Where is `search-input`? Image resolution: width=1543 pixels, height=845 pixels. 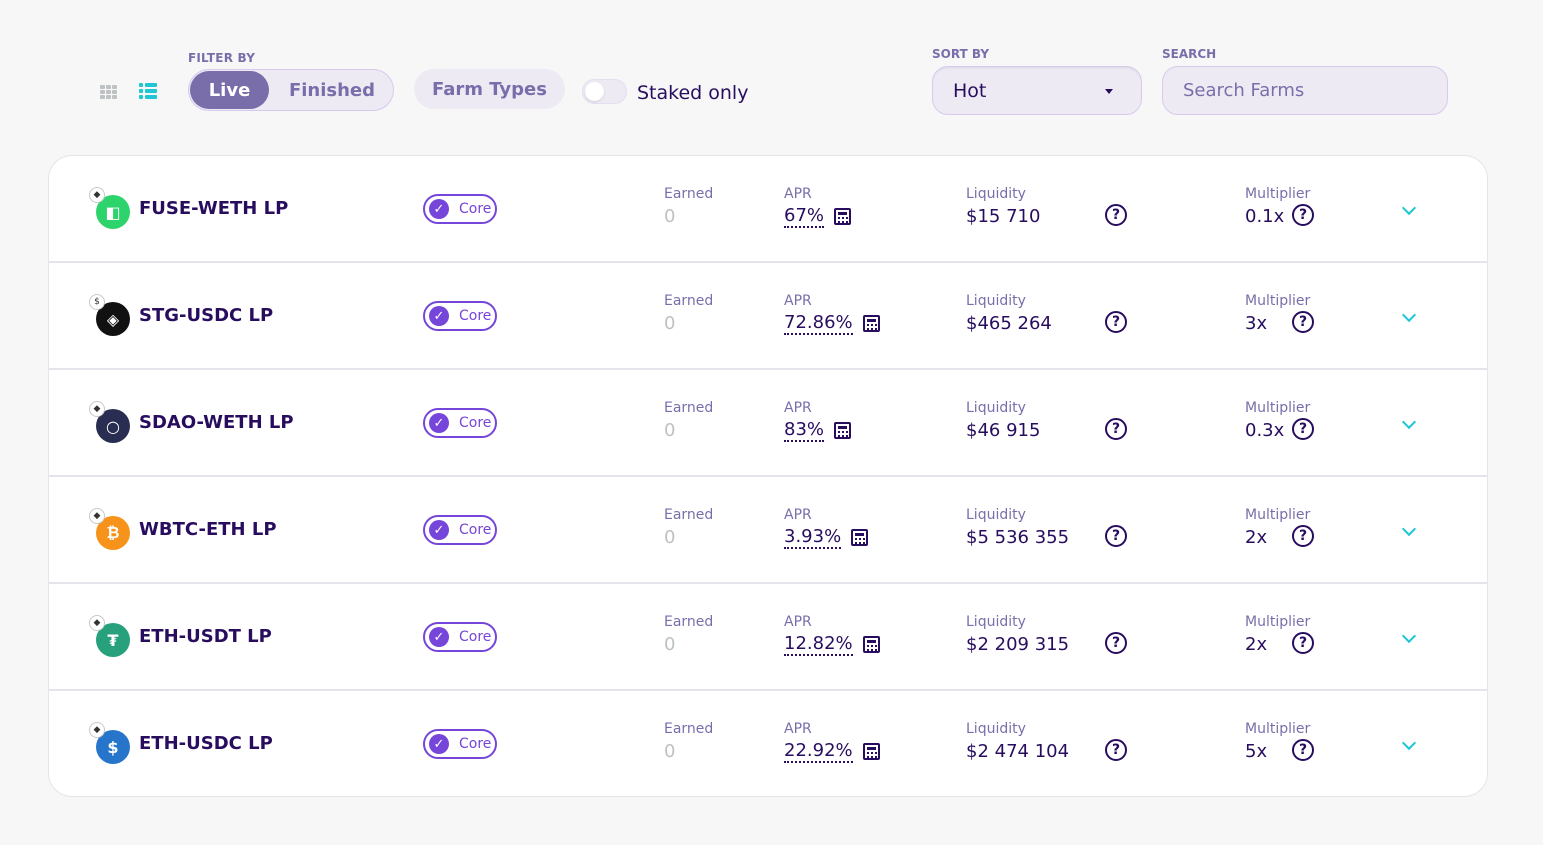
search-input is located at coordinates (1305, 90).